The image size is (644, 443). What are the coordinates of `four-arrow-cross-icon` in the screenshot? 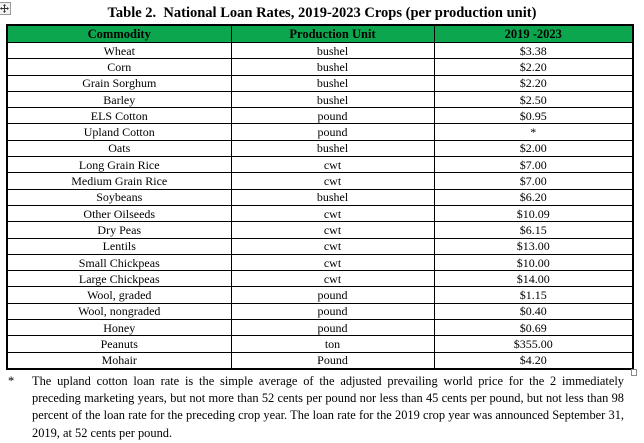 It's located at (4, 8).